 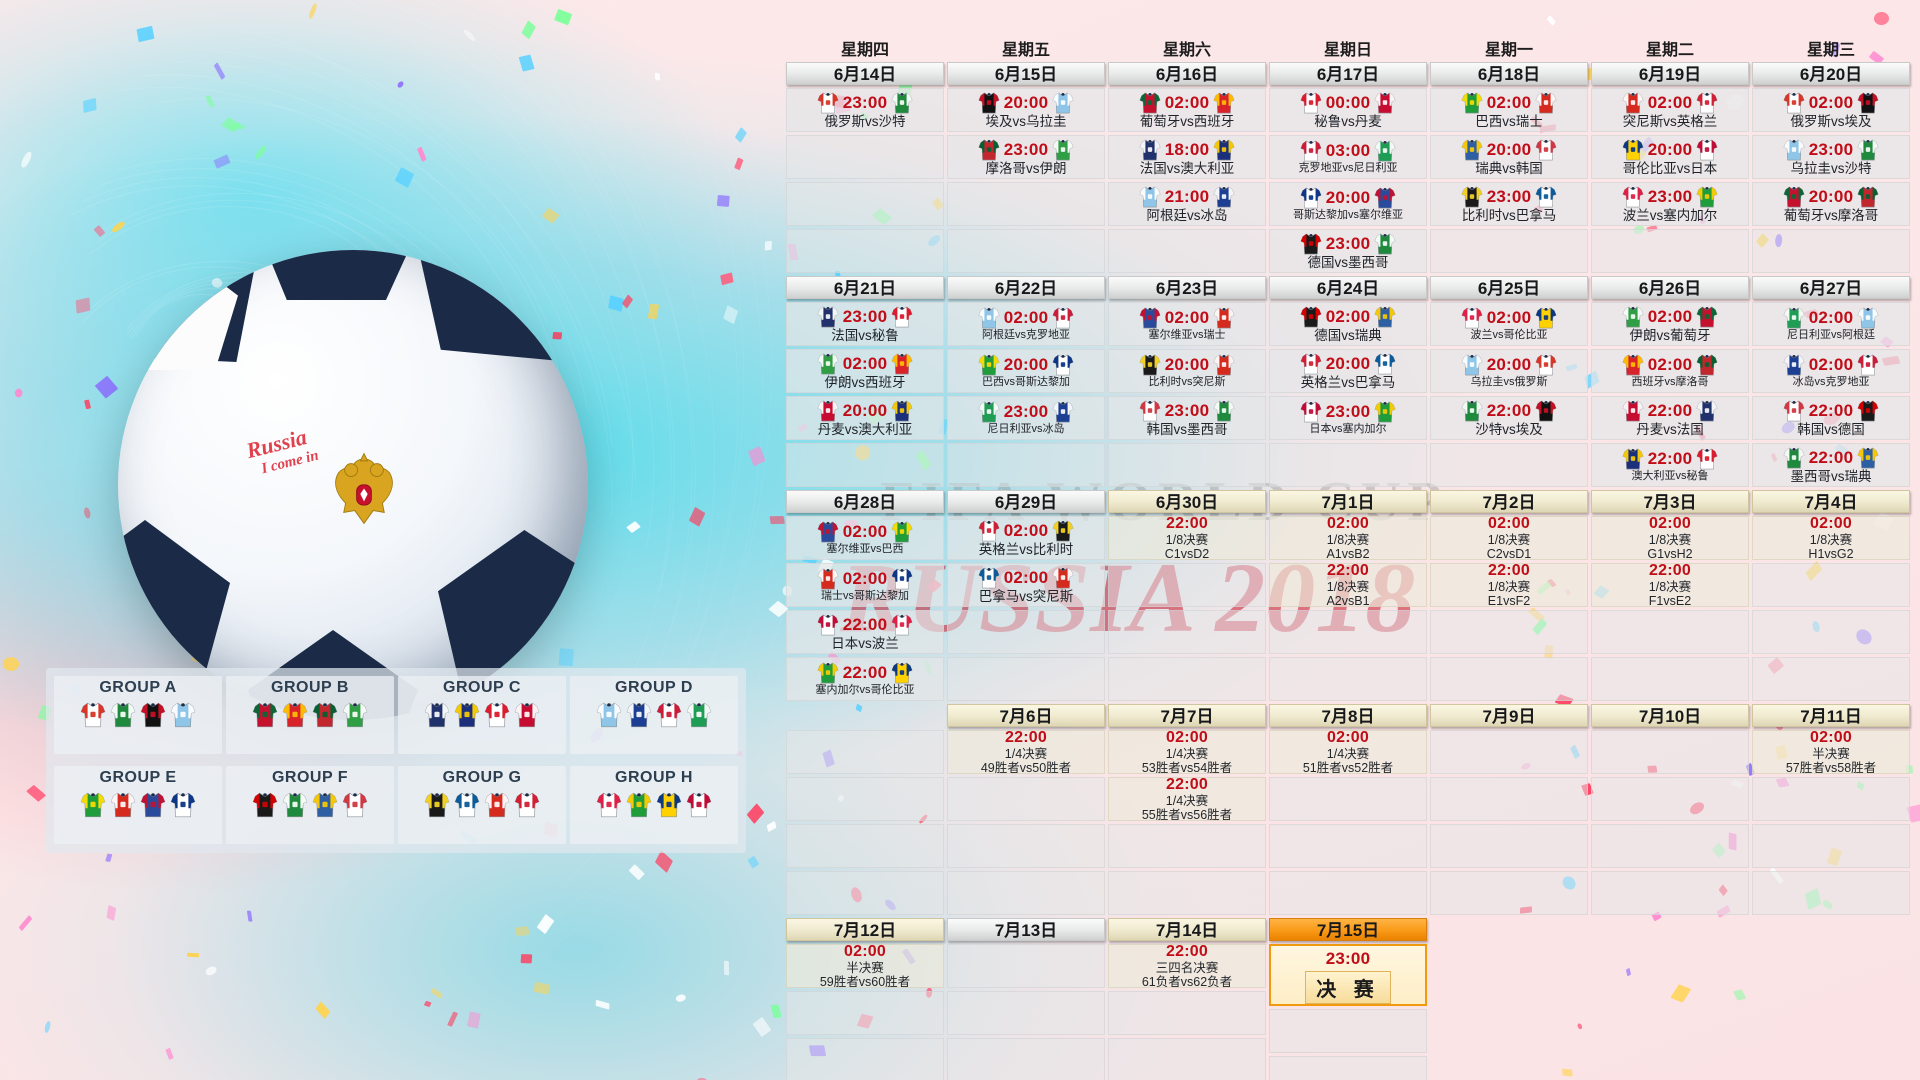 What do you see at coordinates (1187, 73) in the screenshot?
I see `date-header: 6月16日` at bounding box center [1187, 73].